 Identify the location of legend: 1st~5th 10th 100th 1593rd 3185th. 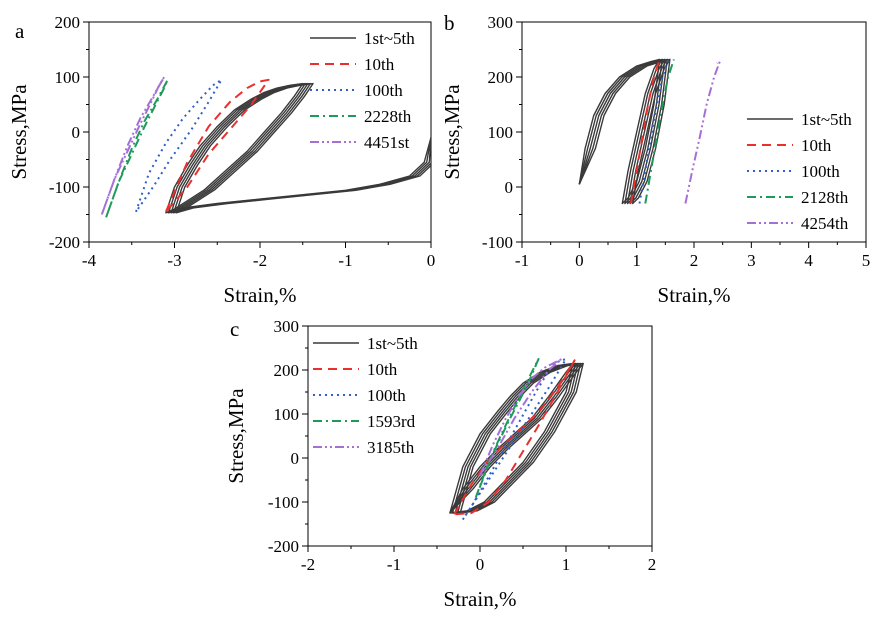
(365, 395).